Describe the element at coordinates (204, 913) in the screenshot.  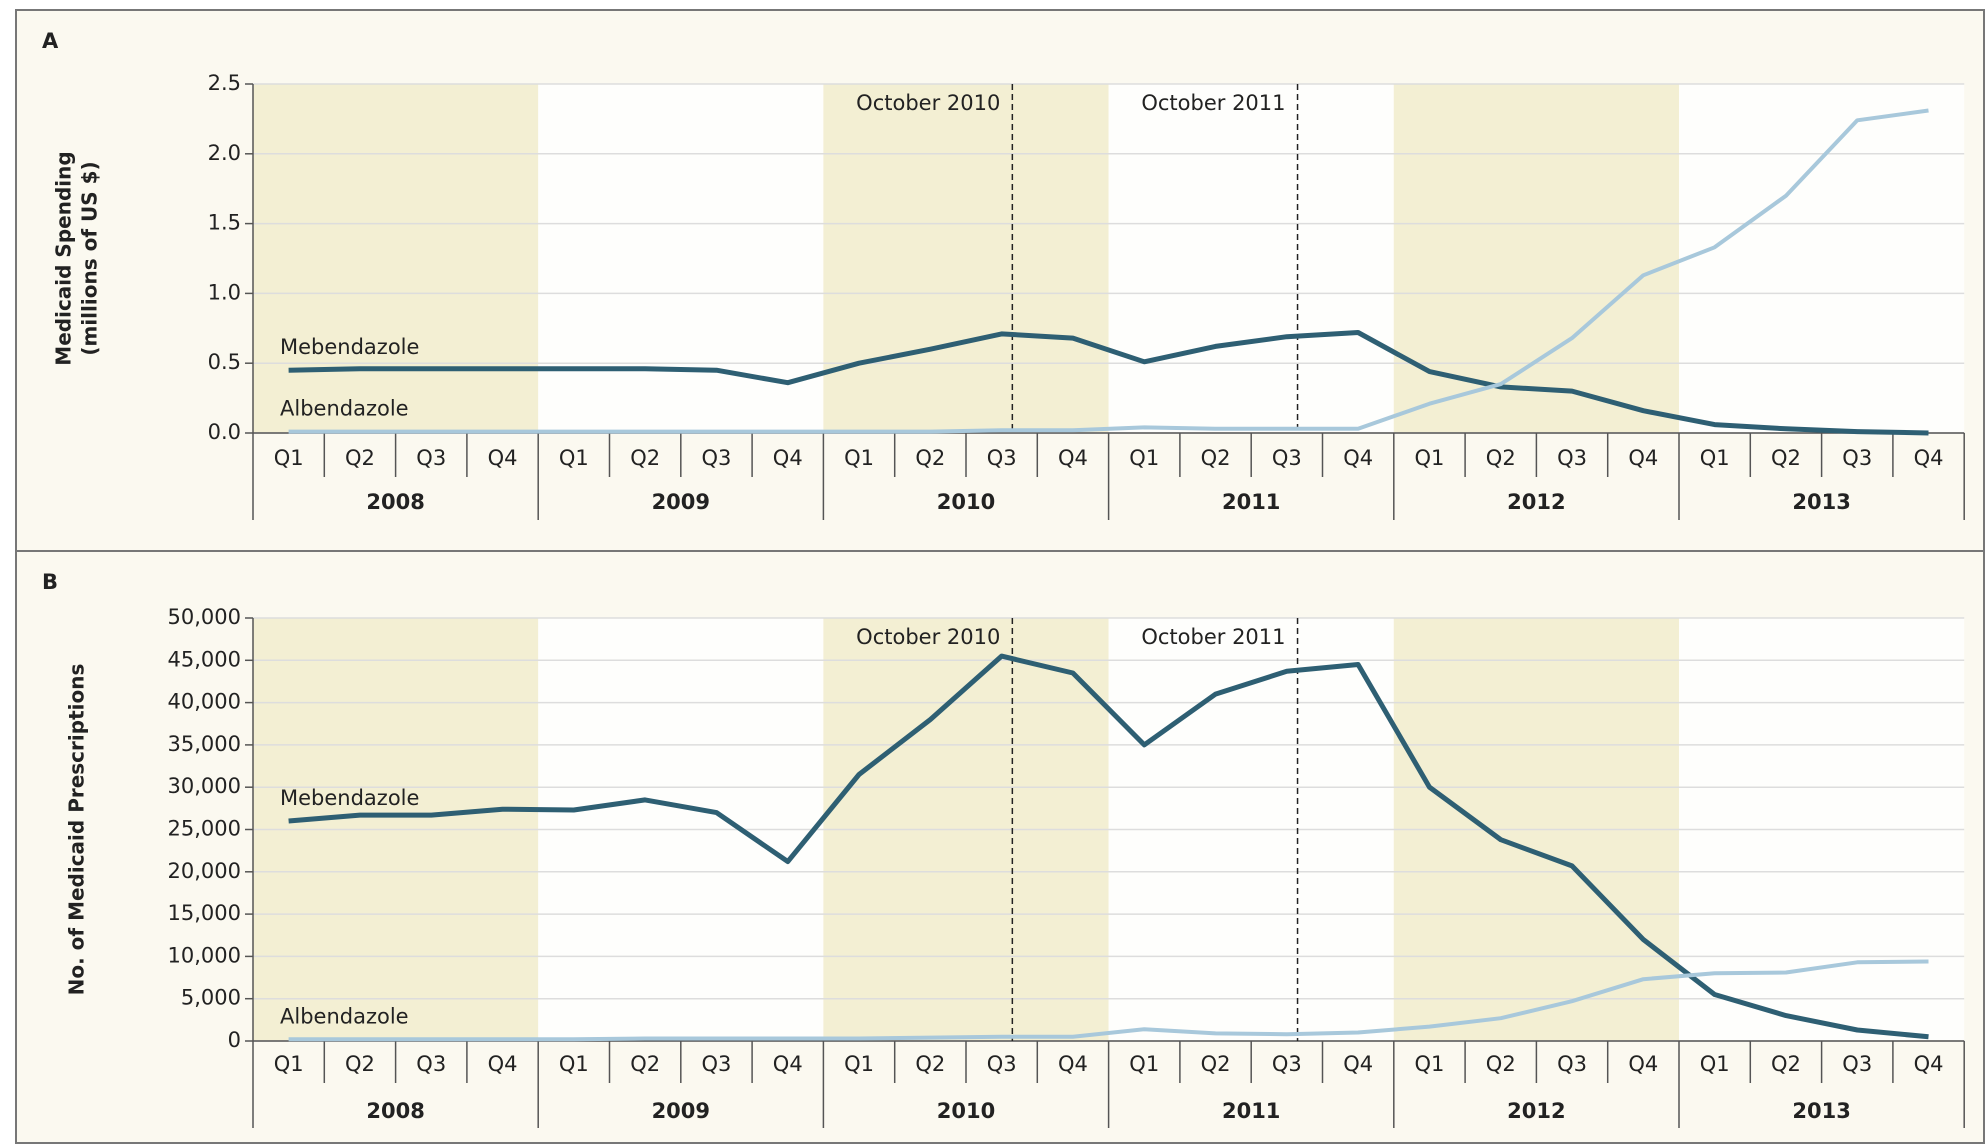
I see `y-tick-label: 15,000` at that location.